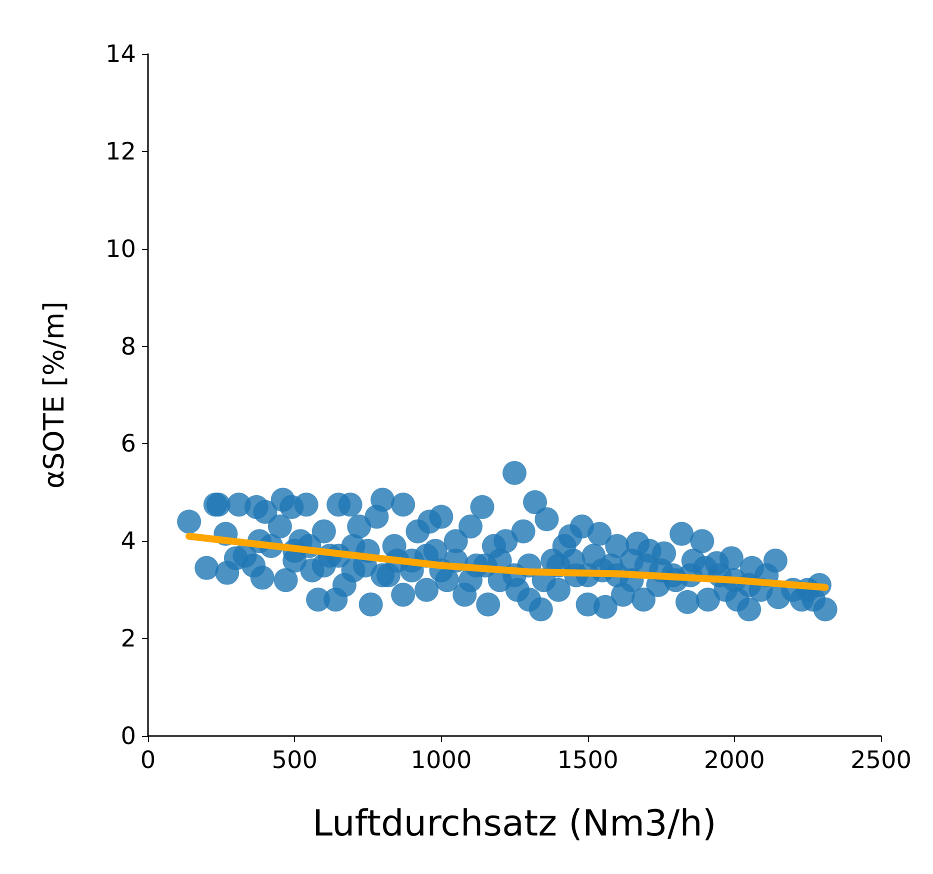  Describe the element at coordinates (148, 760) in the screenshot. I see `x-tick-label: 0` at that location.